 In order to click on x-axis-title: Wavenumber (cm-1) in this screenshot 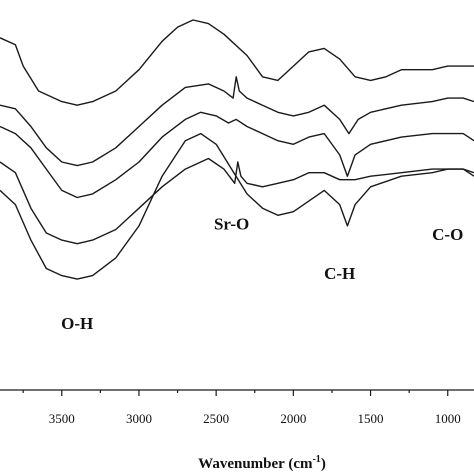, I will do `click(262, 463)`.